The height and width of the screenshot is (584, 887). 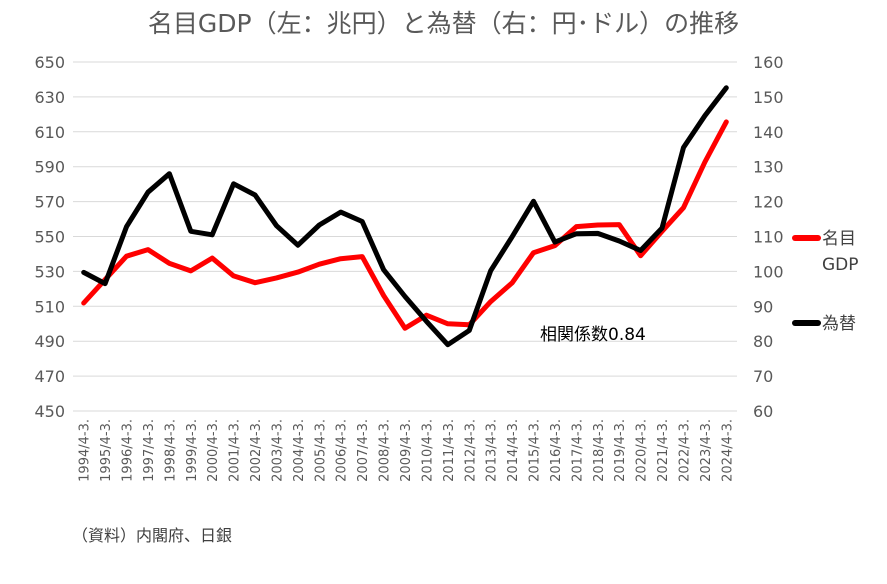 I want to click on source-note: （資料）内閣府、日銀, so click(x=152, y=535).